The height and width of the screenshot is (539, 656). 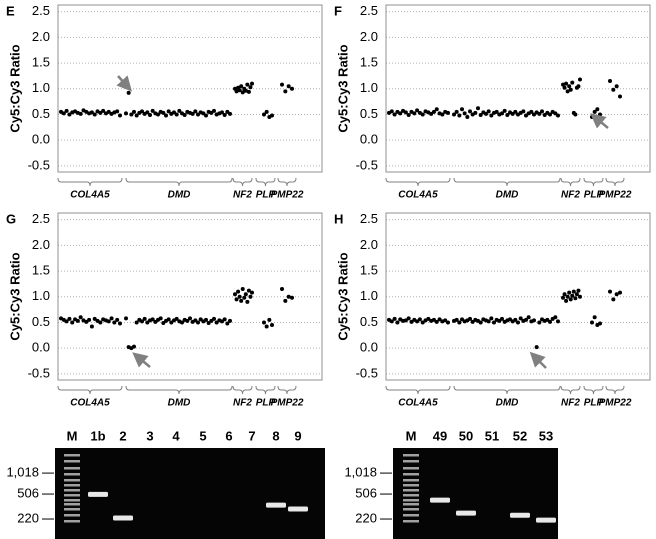 I want to click on y-tick-label: 1.5, so click(x=369, y=62).